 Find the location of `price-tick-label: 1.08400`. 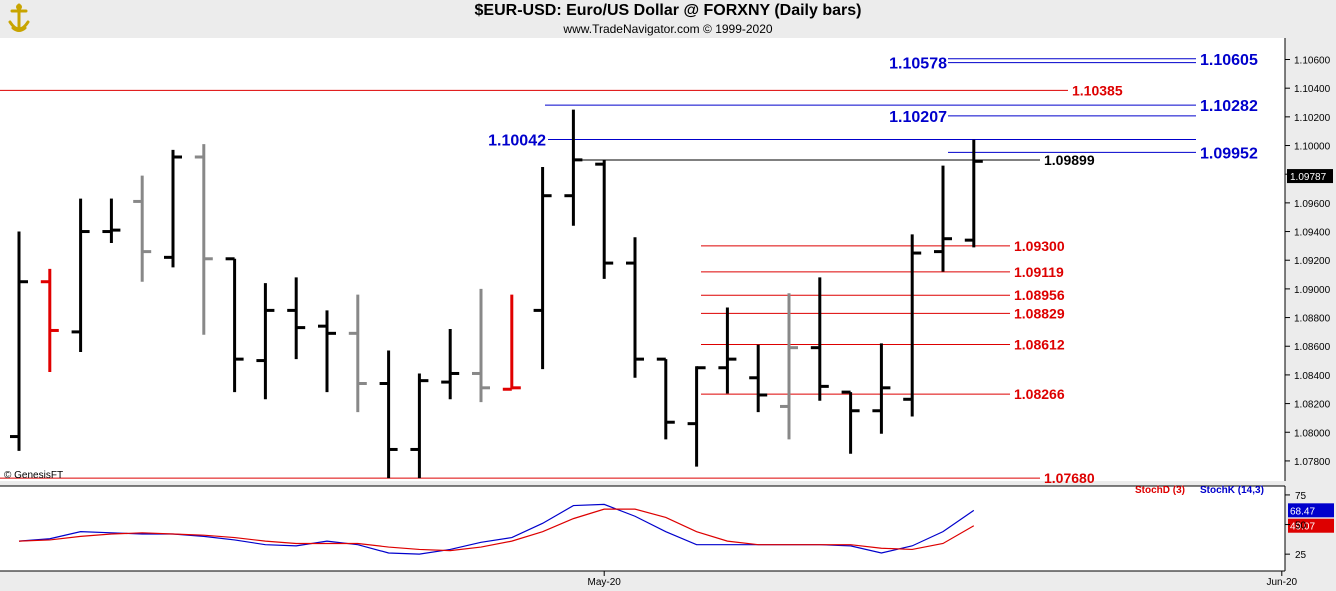

price-tick-label: 1.08400 is located at coordinates (1312, 376).